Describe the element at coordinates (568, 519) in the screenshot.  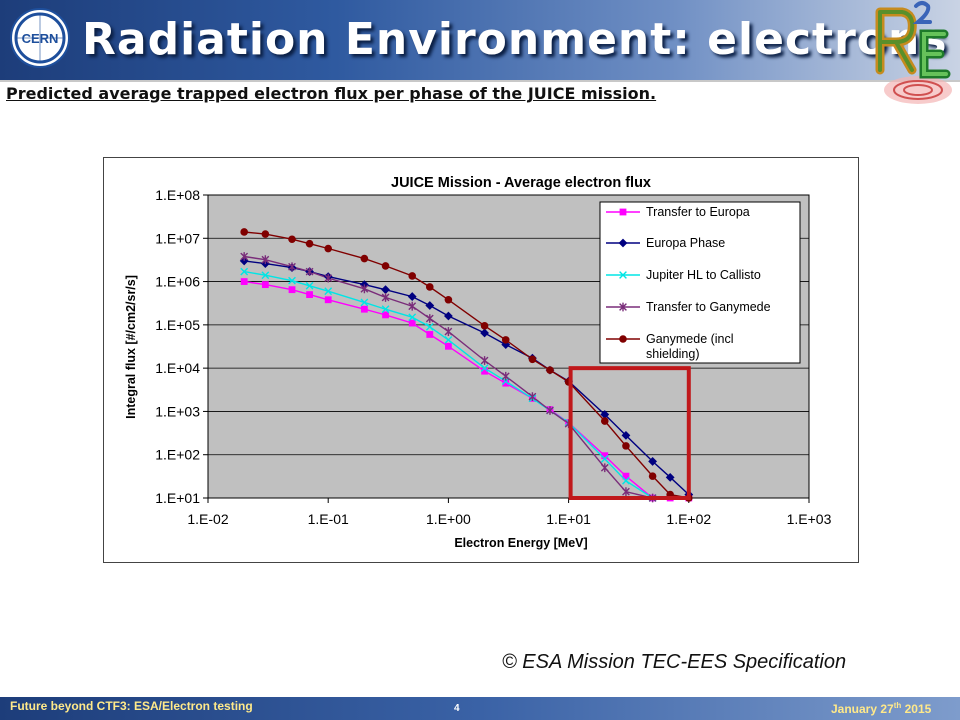
I see `x-tick-label: 1.E+01` at that location.